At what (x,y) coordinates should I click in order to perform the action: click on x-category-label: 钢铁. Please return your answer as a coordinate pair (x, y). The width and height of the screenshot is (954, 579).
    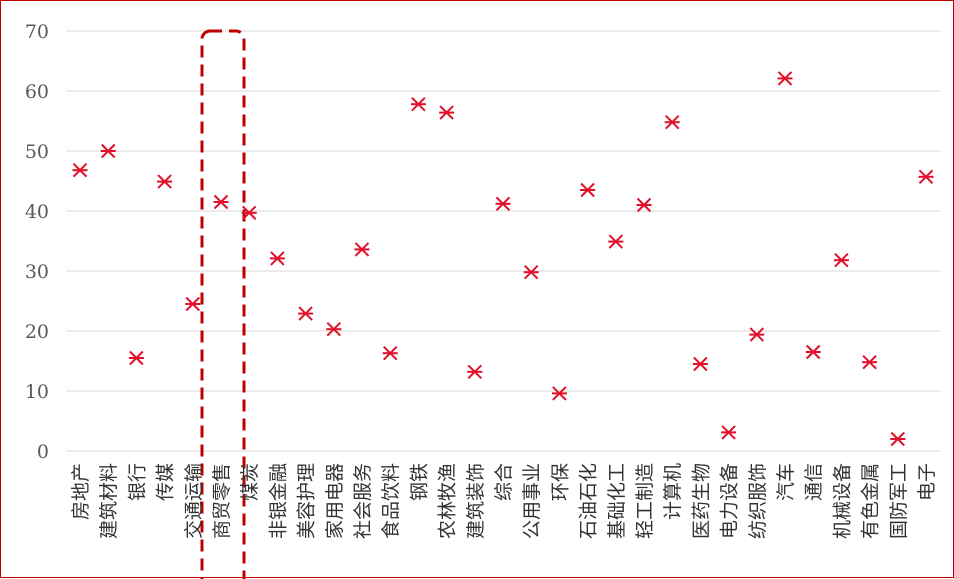
    Looking at the image, I should click on (419, 482).